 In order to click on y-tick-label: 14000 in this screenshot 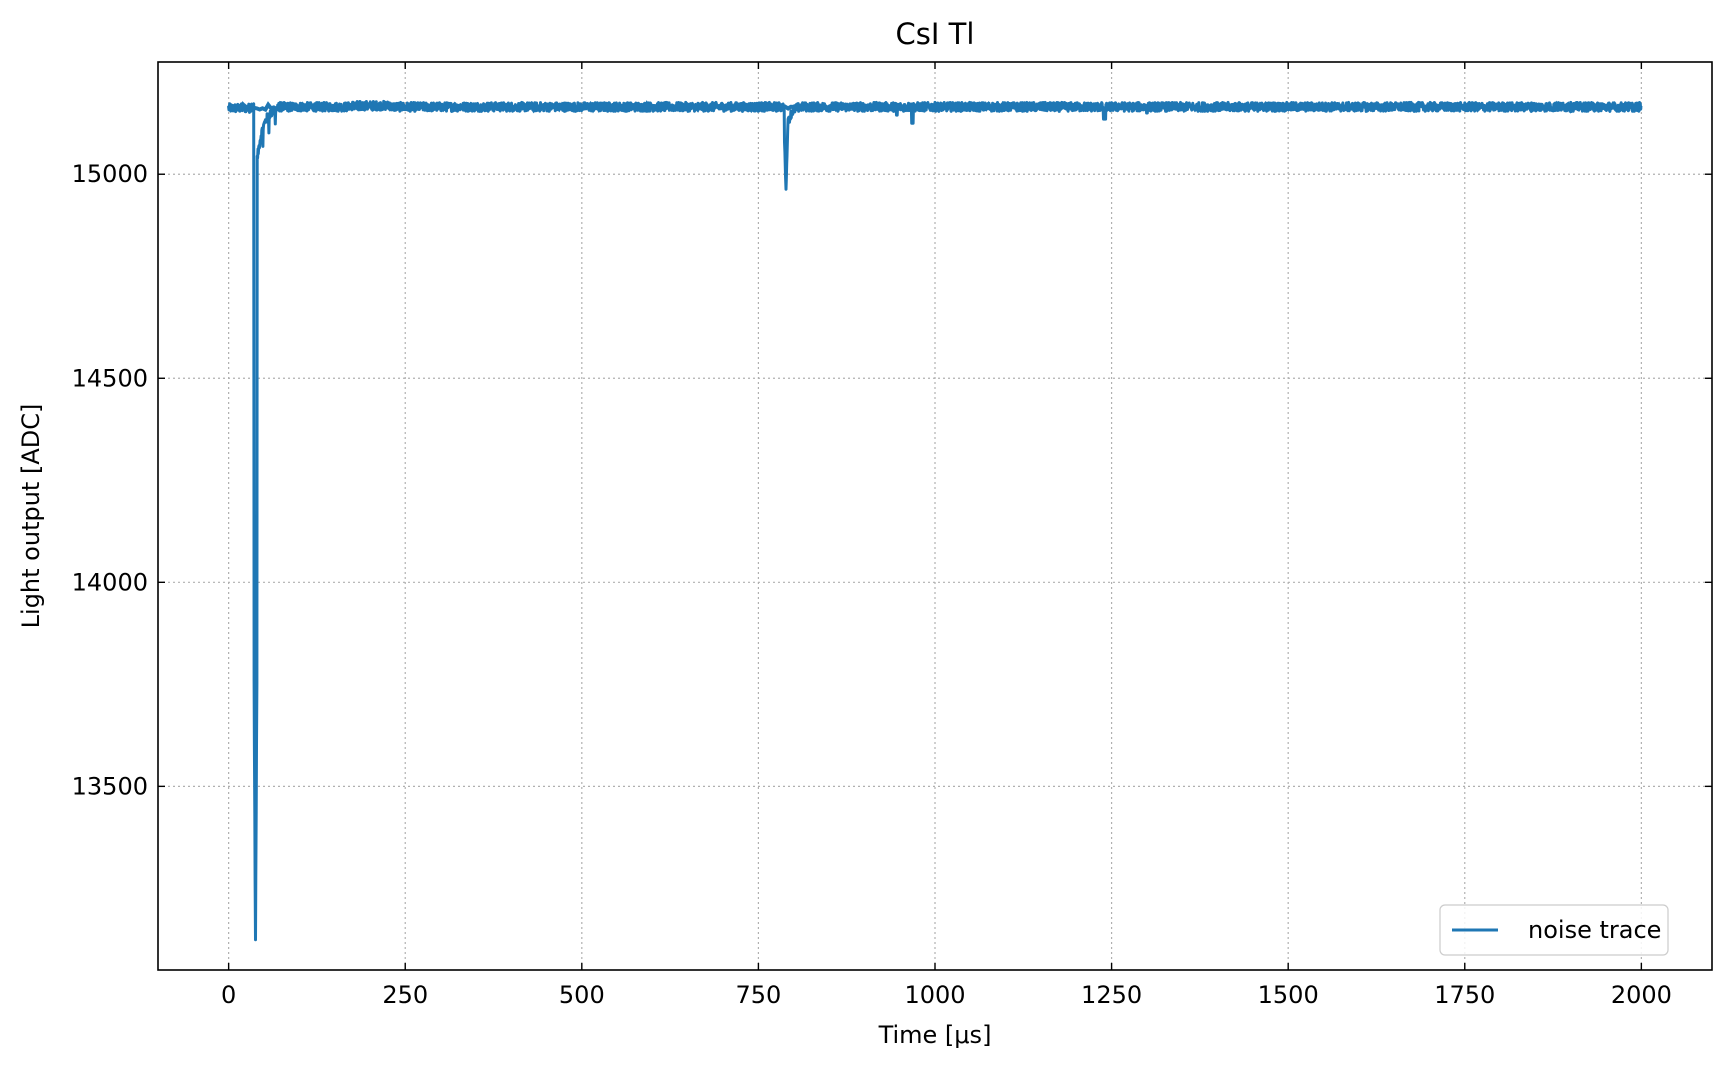, I will do `click(110, 582)`.